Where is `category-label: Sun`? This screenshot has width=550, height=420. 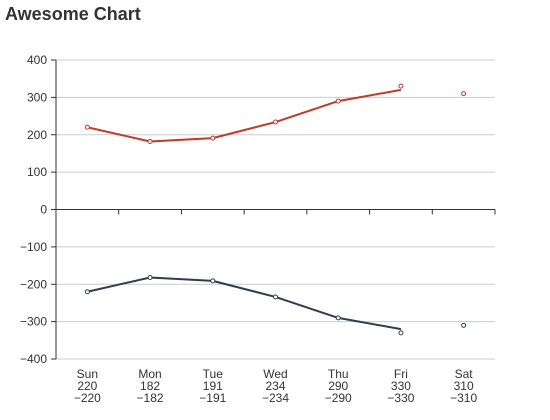 category-label: Sun is located at coordinates (87, 374).